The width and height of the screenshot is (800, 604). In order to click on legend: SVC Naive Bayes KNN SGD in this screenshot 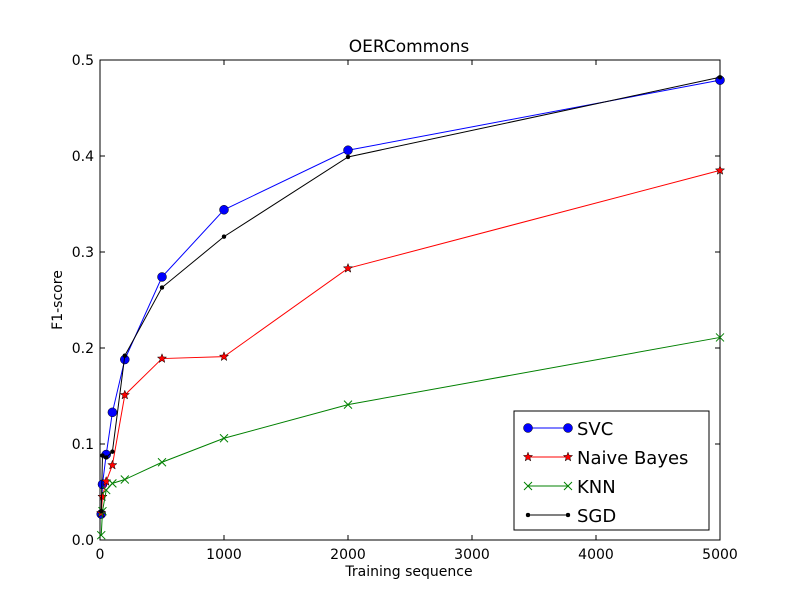, I will do `click(611, 470)`.